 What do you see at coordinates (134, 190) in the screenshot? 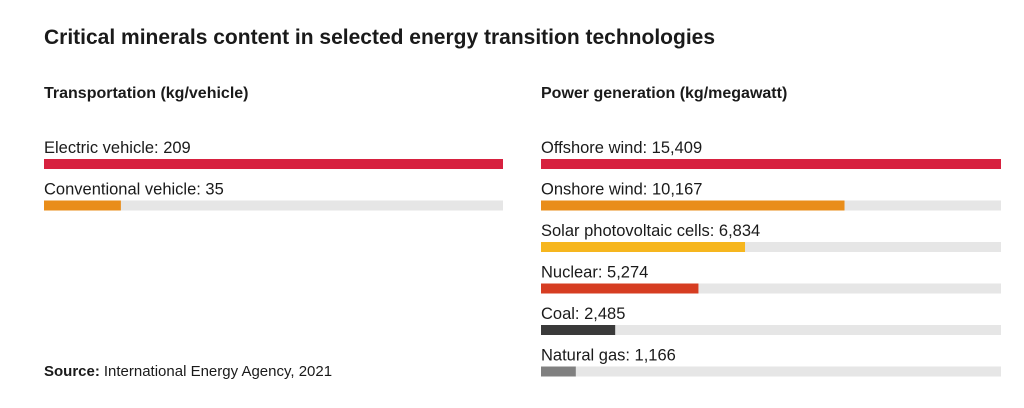
I see `bar-label: Conventional vehicle: 35` at bounding box center [134, 190].